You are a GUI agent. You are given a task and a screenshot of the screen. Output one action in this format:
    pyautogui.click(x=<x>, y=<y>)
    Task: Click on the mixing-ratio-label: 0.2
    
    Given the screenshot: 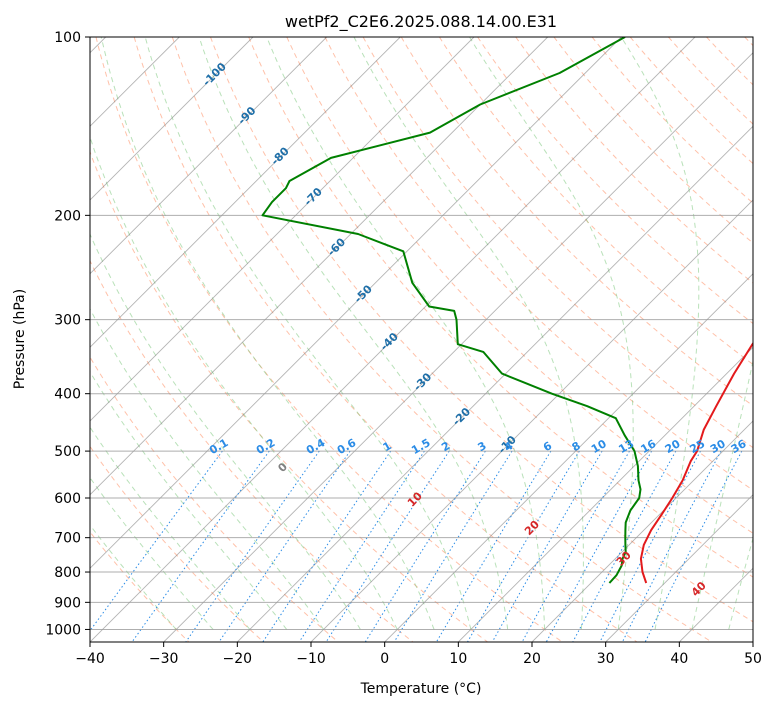 What is the action you would take?
    pyautogui.click(x=265, y=446)
    